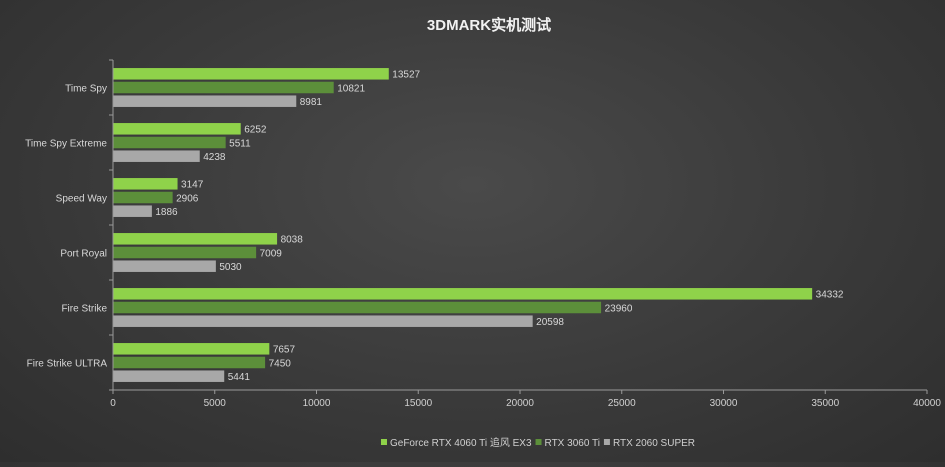  I want to click on data-label: 10821, so click(351, 88).